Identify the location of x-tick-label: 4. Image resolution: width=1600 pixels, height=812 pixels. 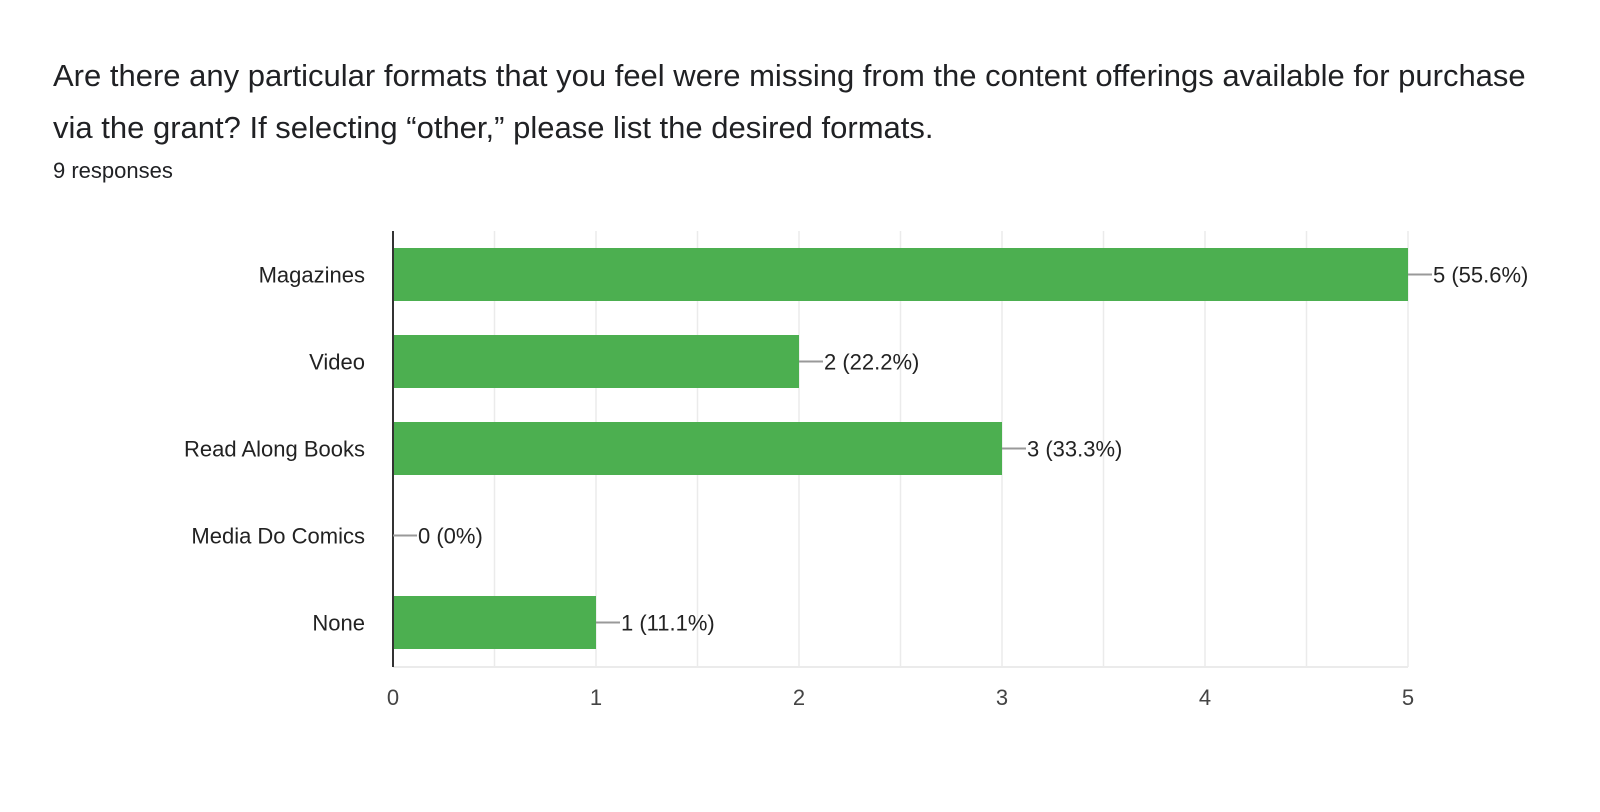
(1205, 697).